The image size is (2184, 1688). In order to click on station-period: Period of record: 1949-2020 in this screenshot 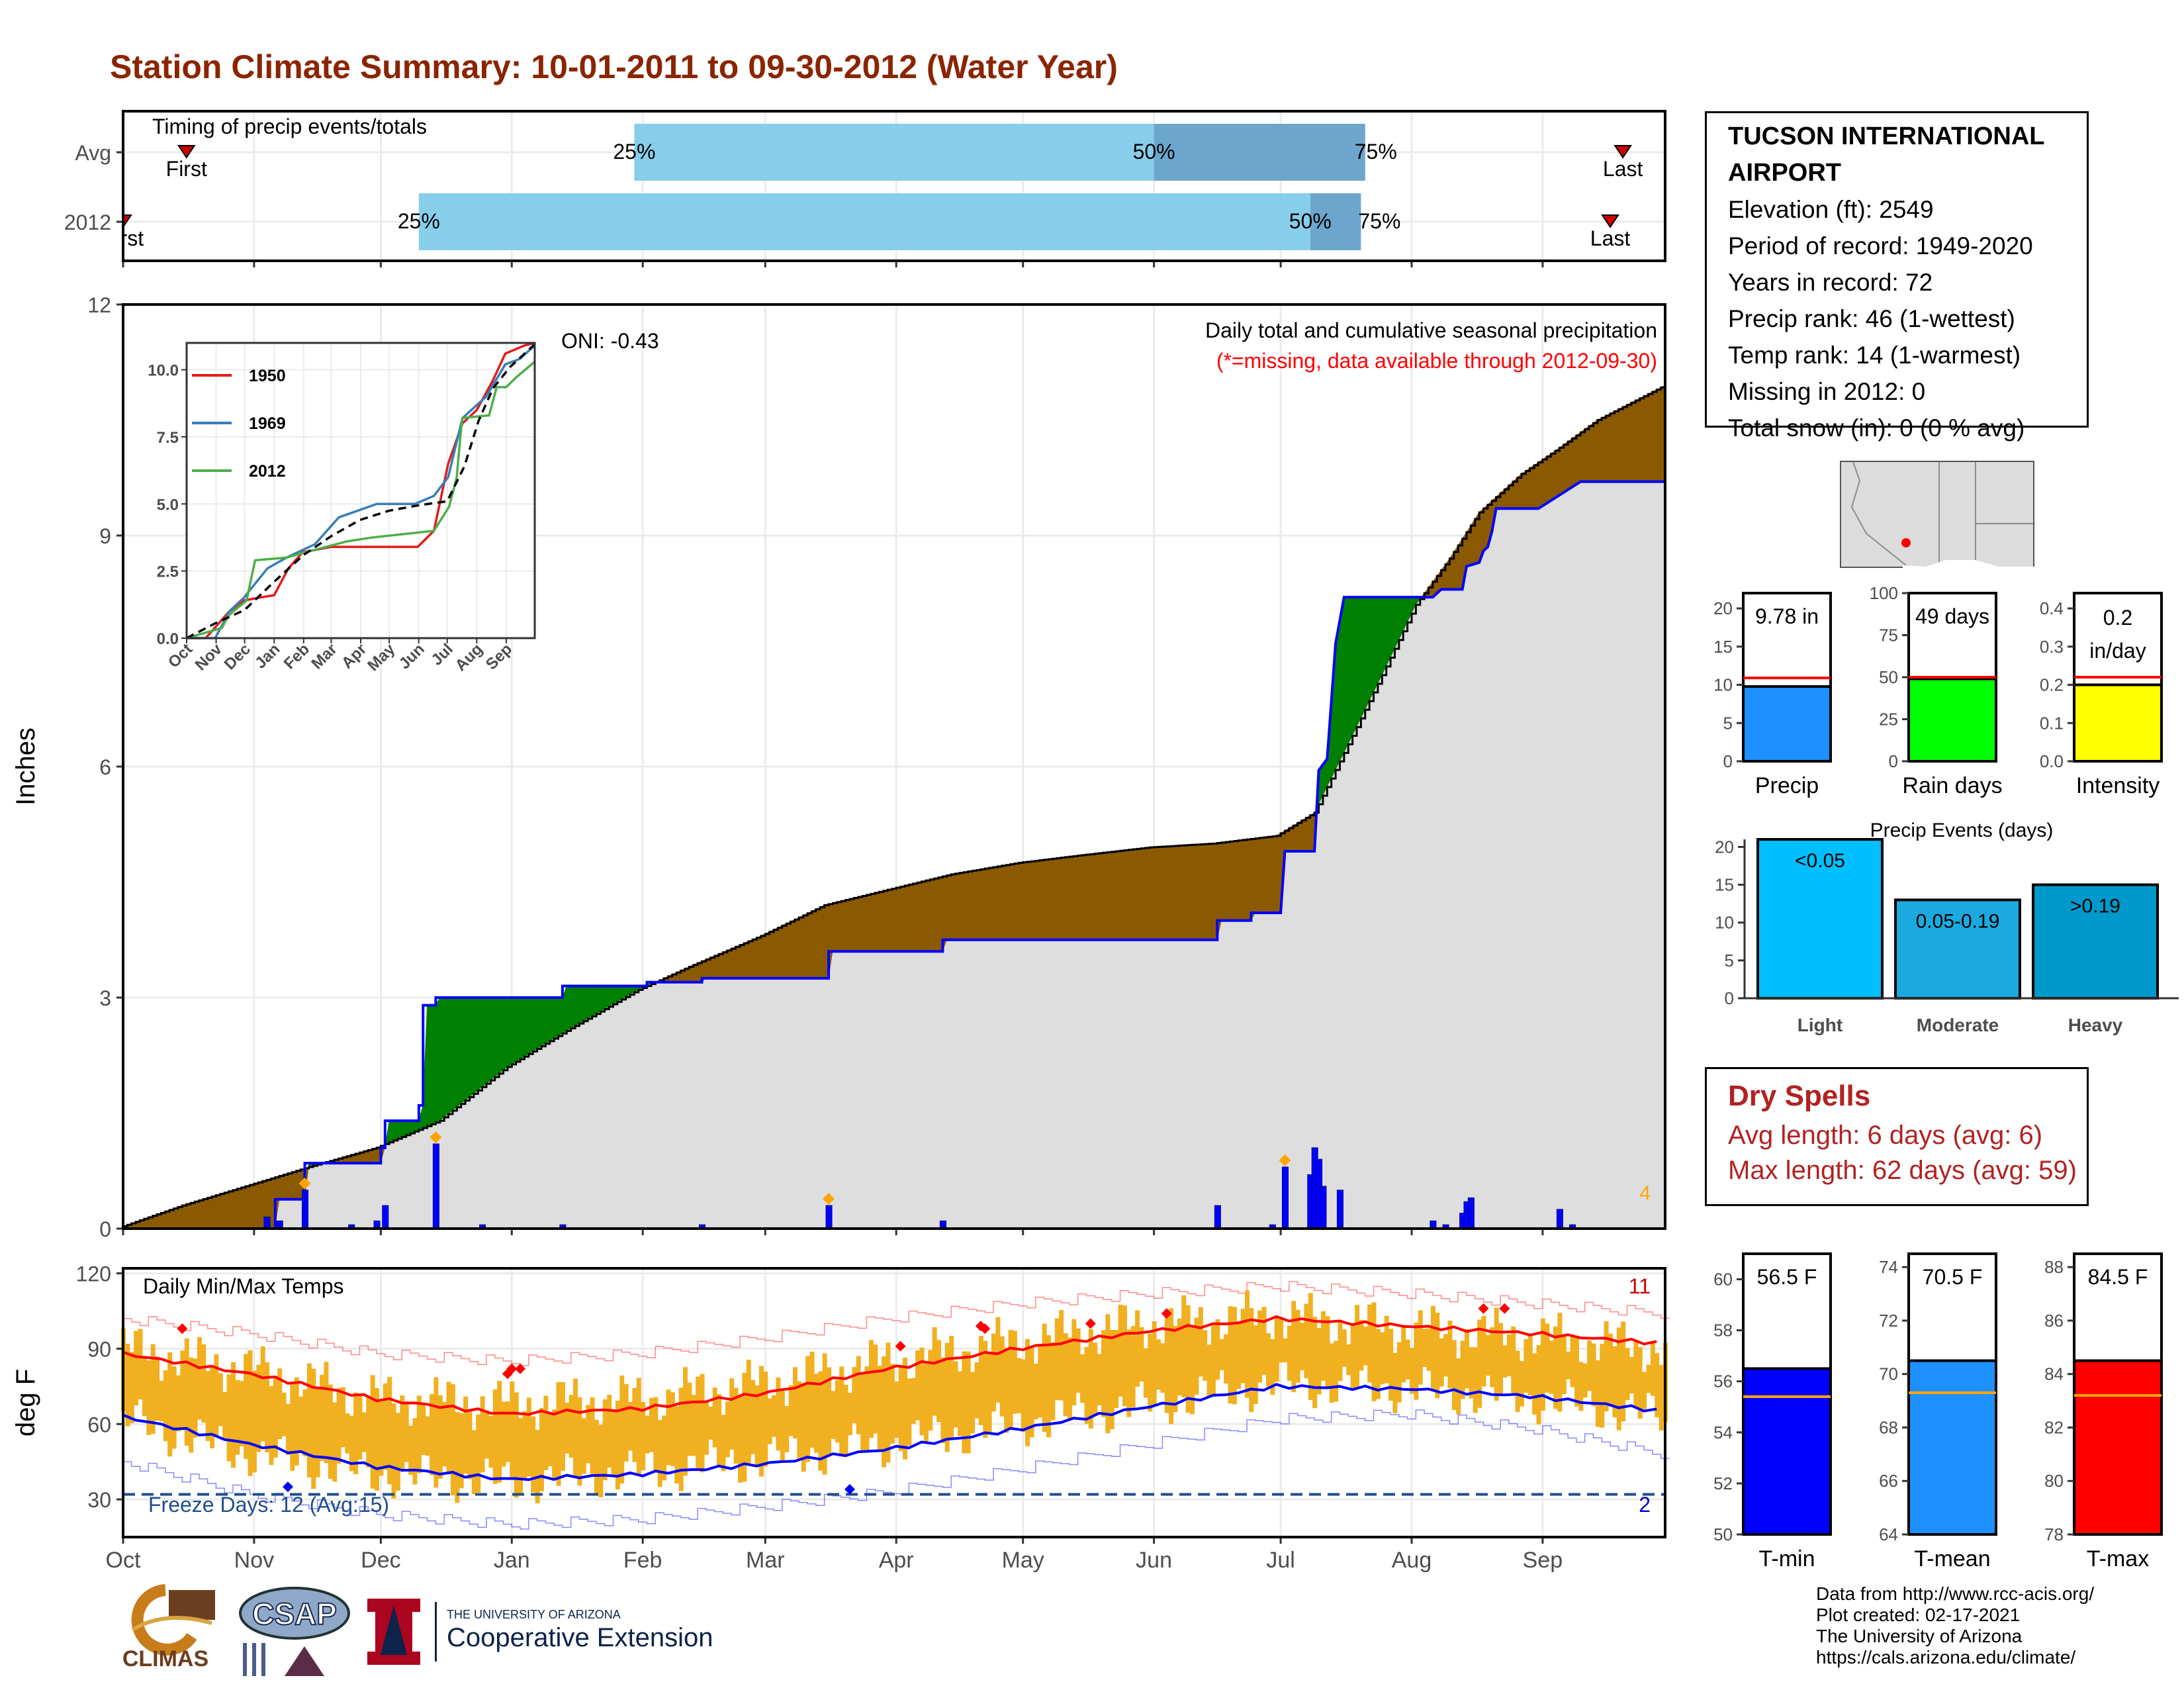, I will do `click(1880, 245)`.